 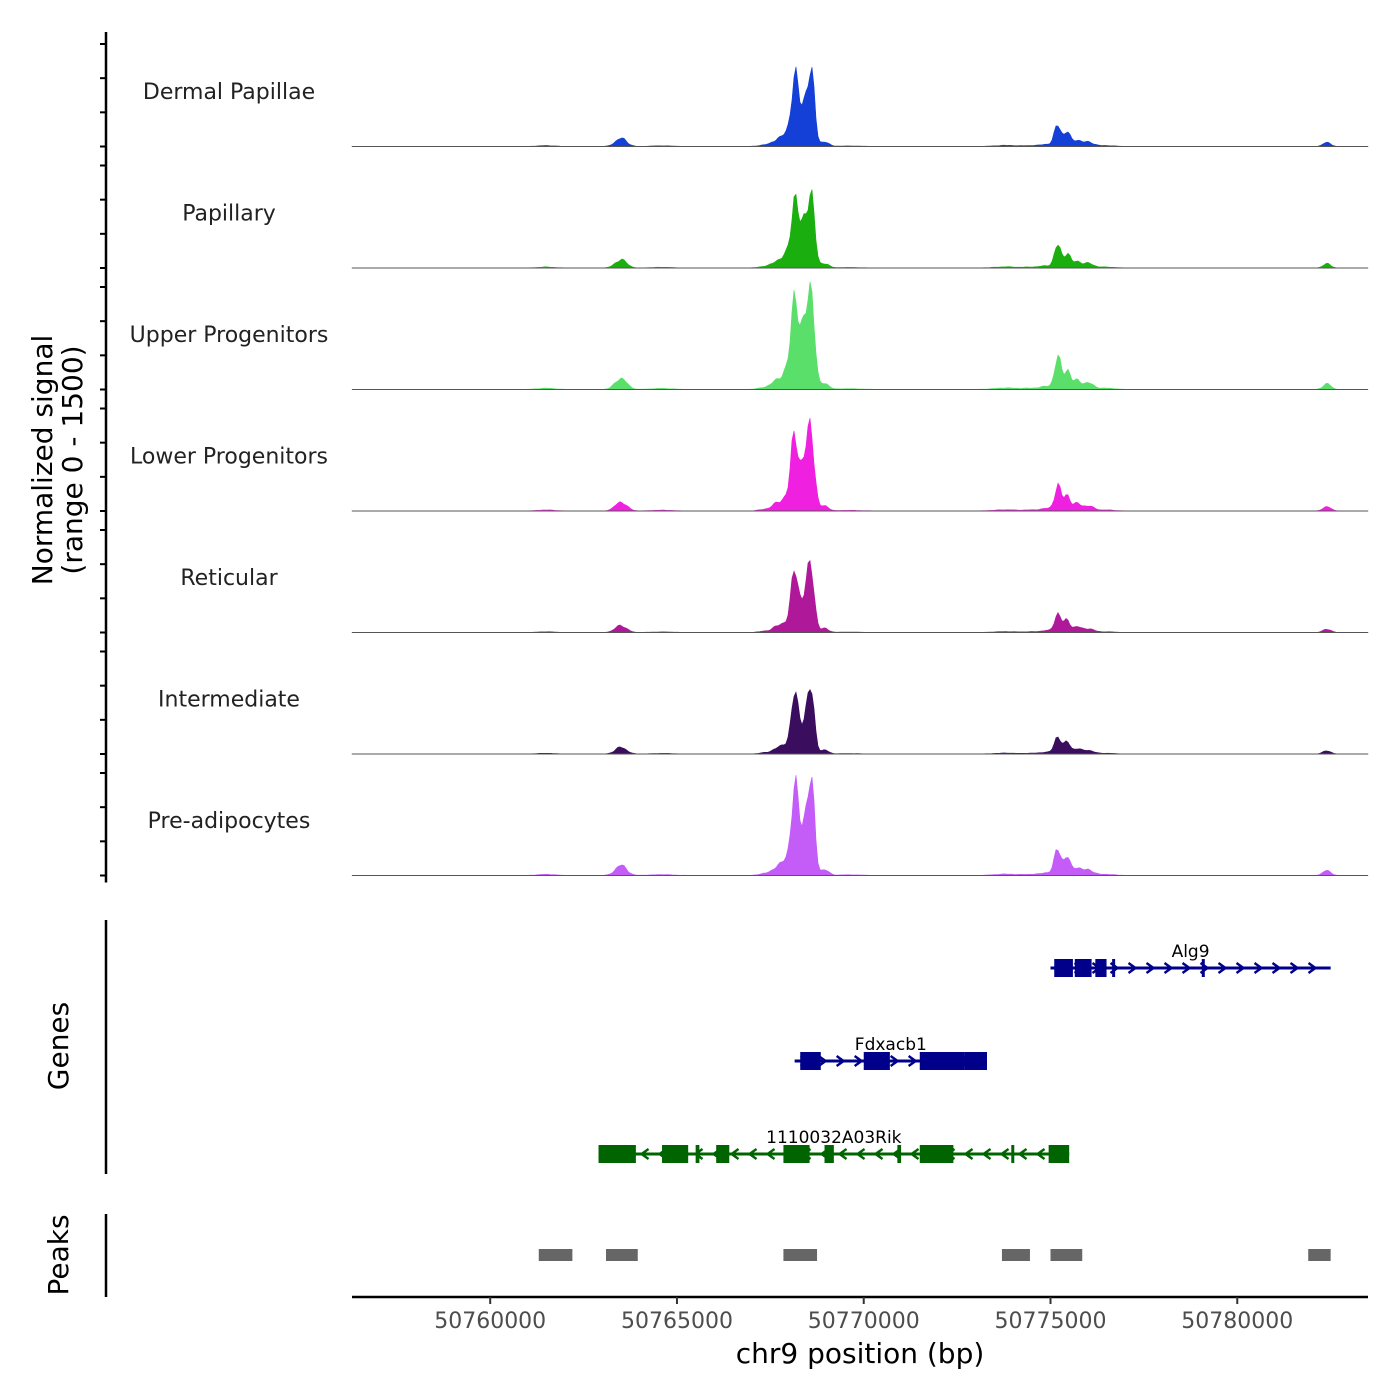 I want to click on track-lower-progenitors: Lower Progenitors, so click(x=734, y=459).